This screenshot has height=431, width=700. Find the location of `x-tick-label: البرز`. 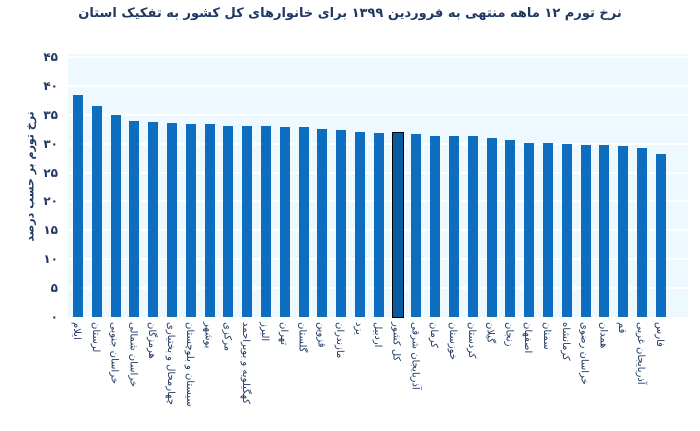

x-tick-label: البرز is located at coordinates (264, 332).